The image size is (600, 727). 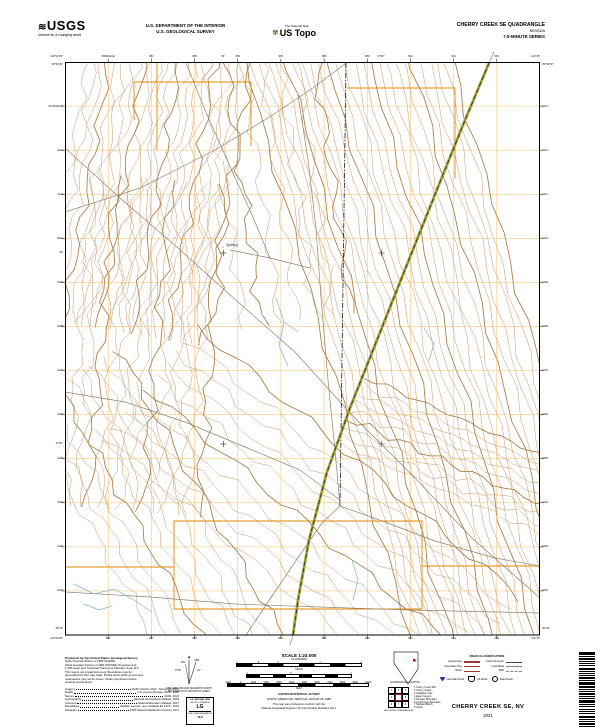 I want to click on adjoining-name: 3 Gallagher Gap, so click(x=423, y=693).